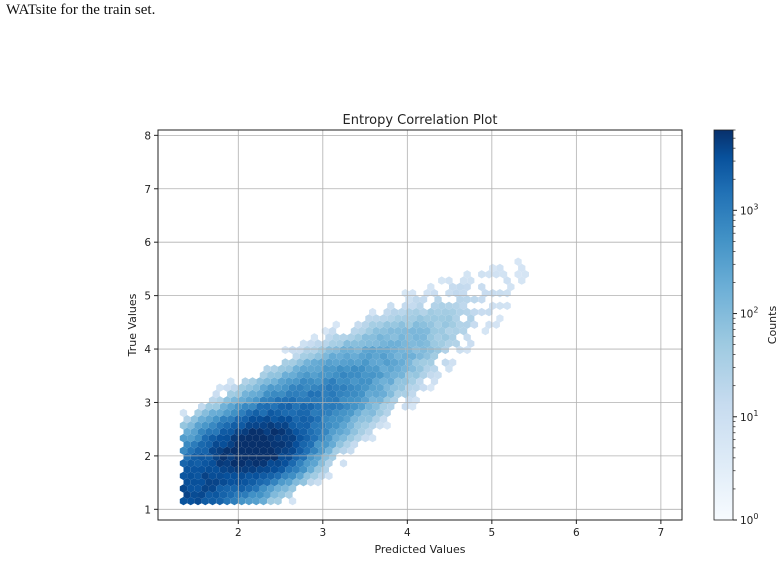 This screenshot has width=783, height=561. What do you see at coordinates (81, 10) in the screenshot?
I see `figure-caption: WATsite for the train set.` at bounding box center [81, 10].